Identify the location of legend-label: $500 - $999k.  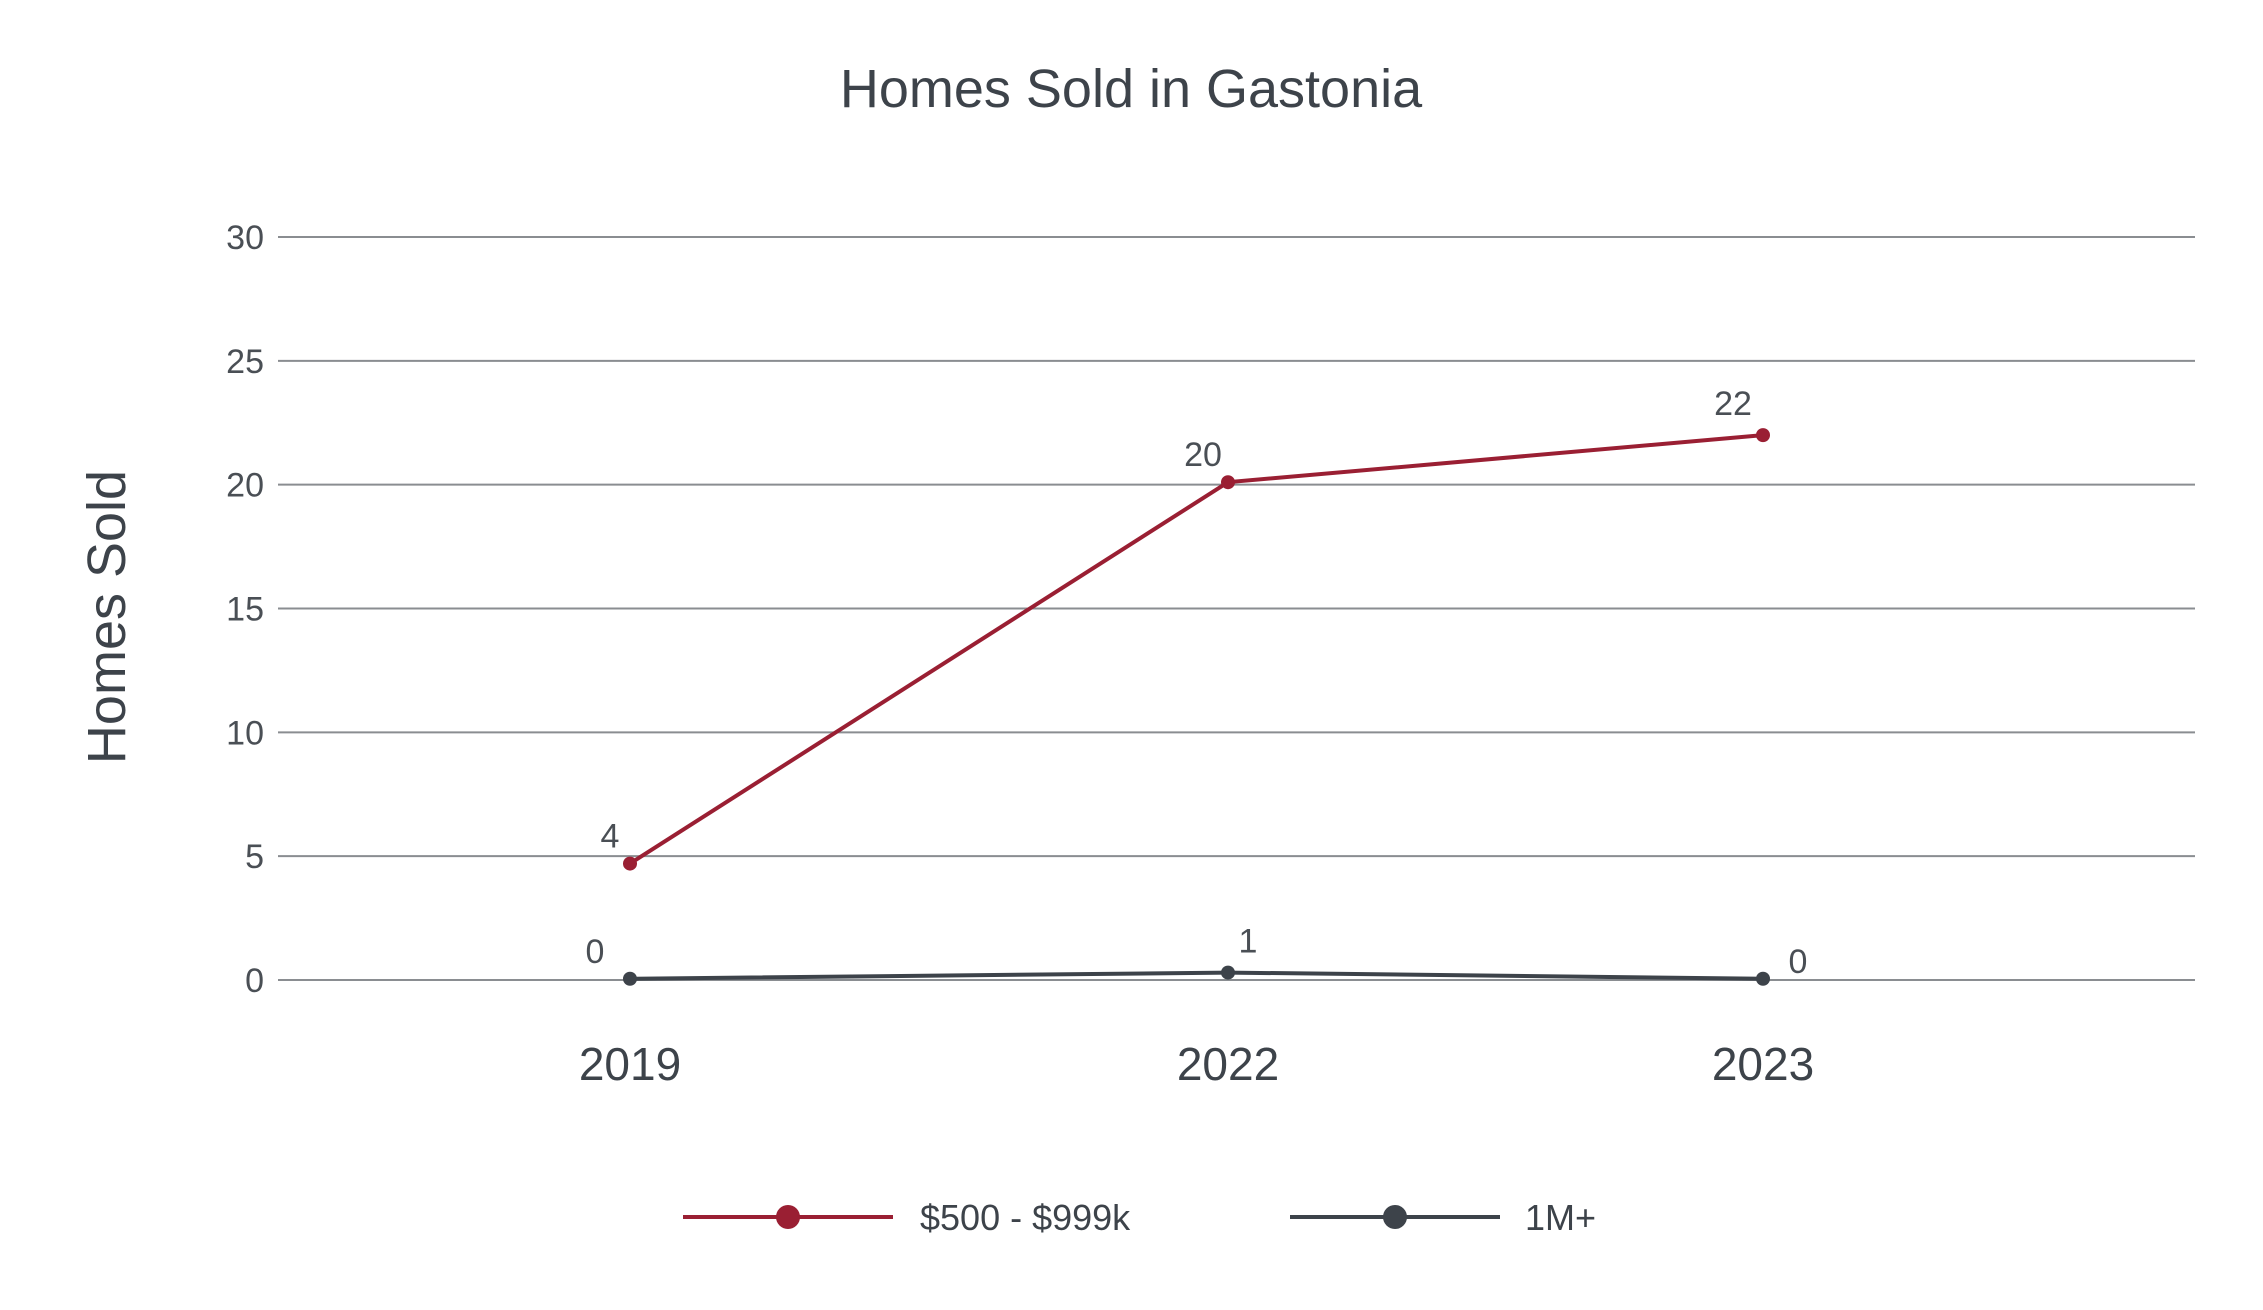
(1025, 1217).